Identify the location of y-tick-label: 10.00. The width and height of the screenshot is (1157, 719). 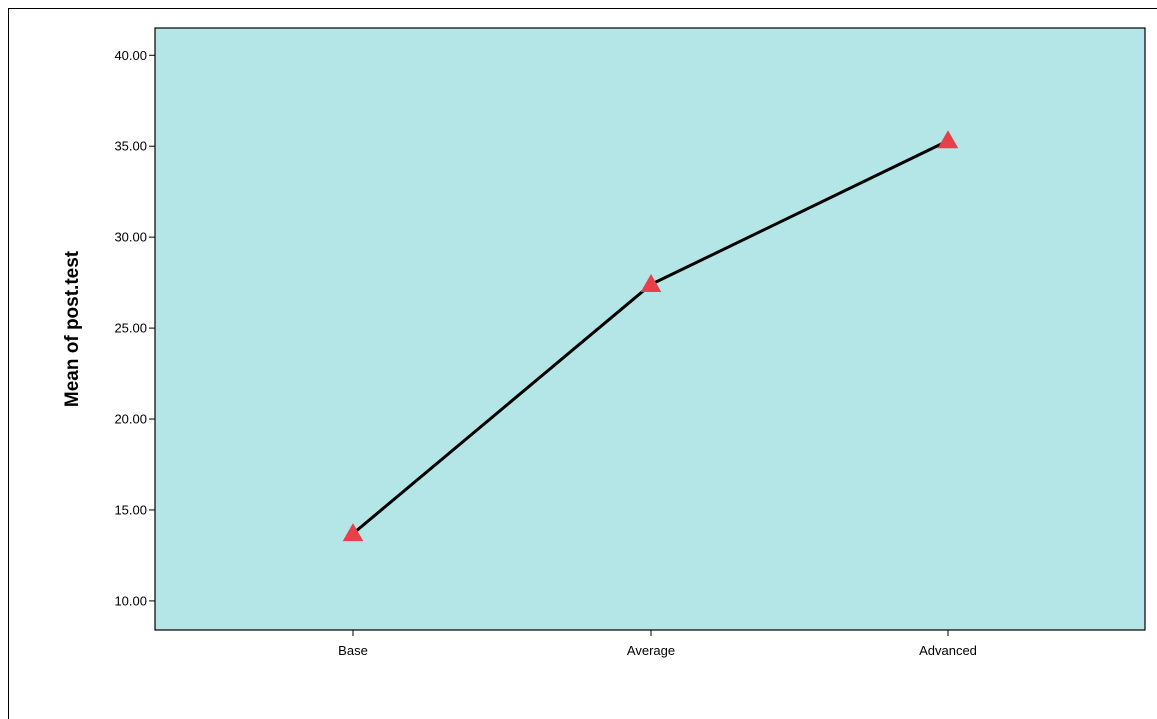
(130, 600).